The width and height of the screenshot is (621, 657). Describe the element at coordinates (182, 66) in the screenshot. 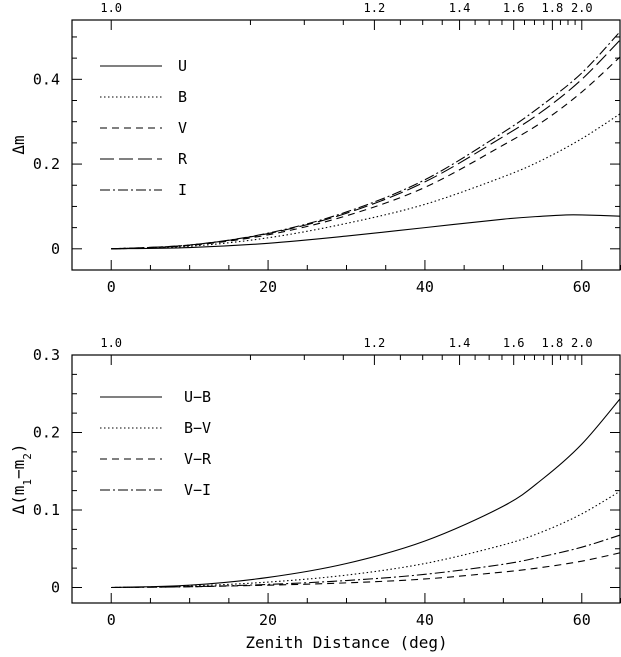

I see `legend-label: U` at that location.